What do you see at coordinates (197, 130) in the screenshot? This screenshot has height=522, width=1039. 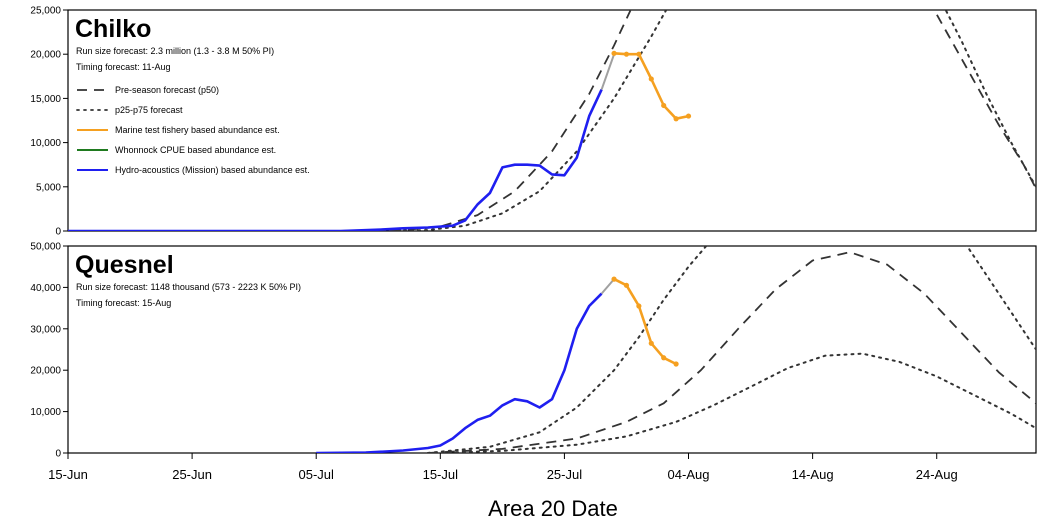 I see `legend-label: Marine test fishery based abundance est.` at bounding box center [197, 130].